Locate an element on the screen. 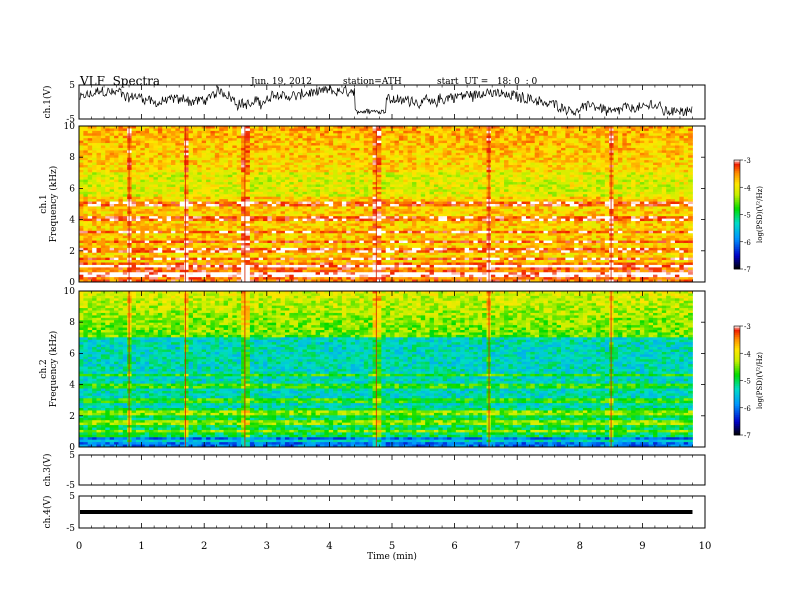  ch1-waveform-panel: 5 -5 ch.1(V) is located at coordinates (374, 103).